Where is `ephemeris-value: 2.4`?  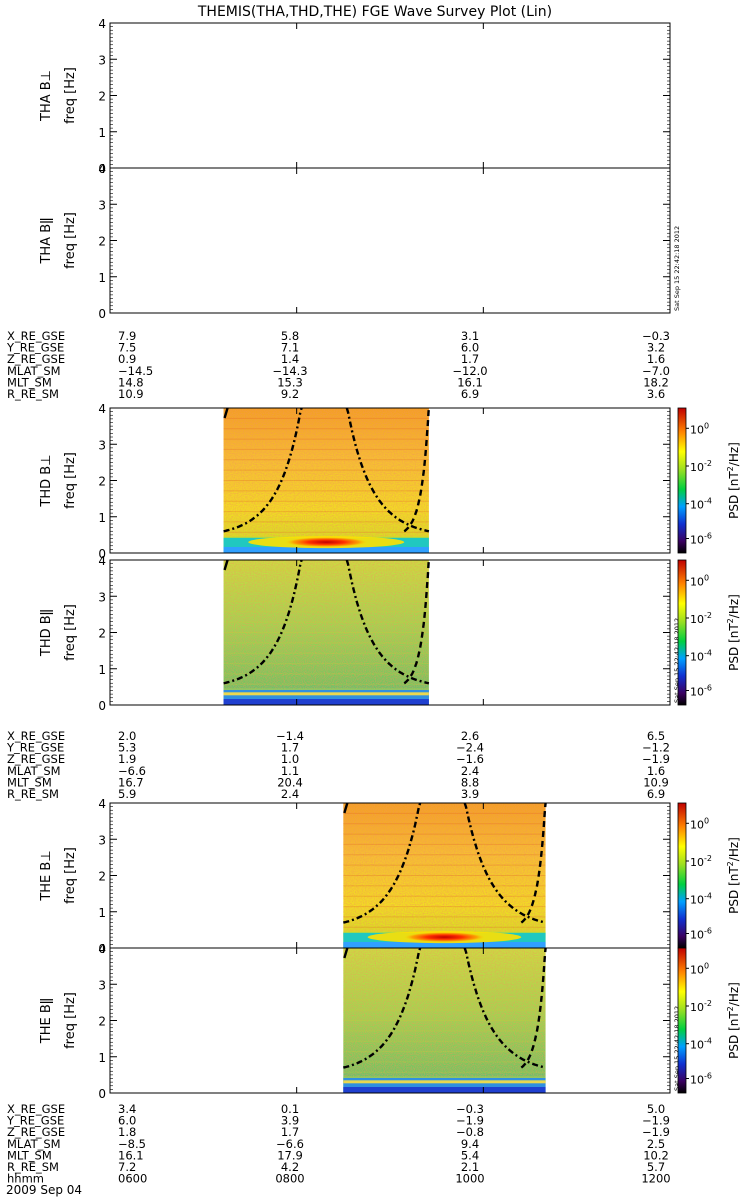 ephemeris-value: 2.4 is located at coordinates (290, 794).